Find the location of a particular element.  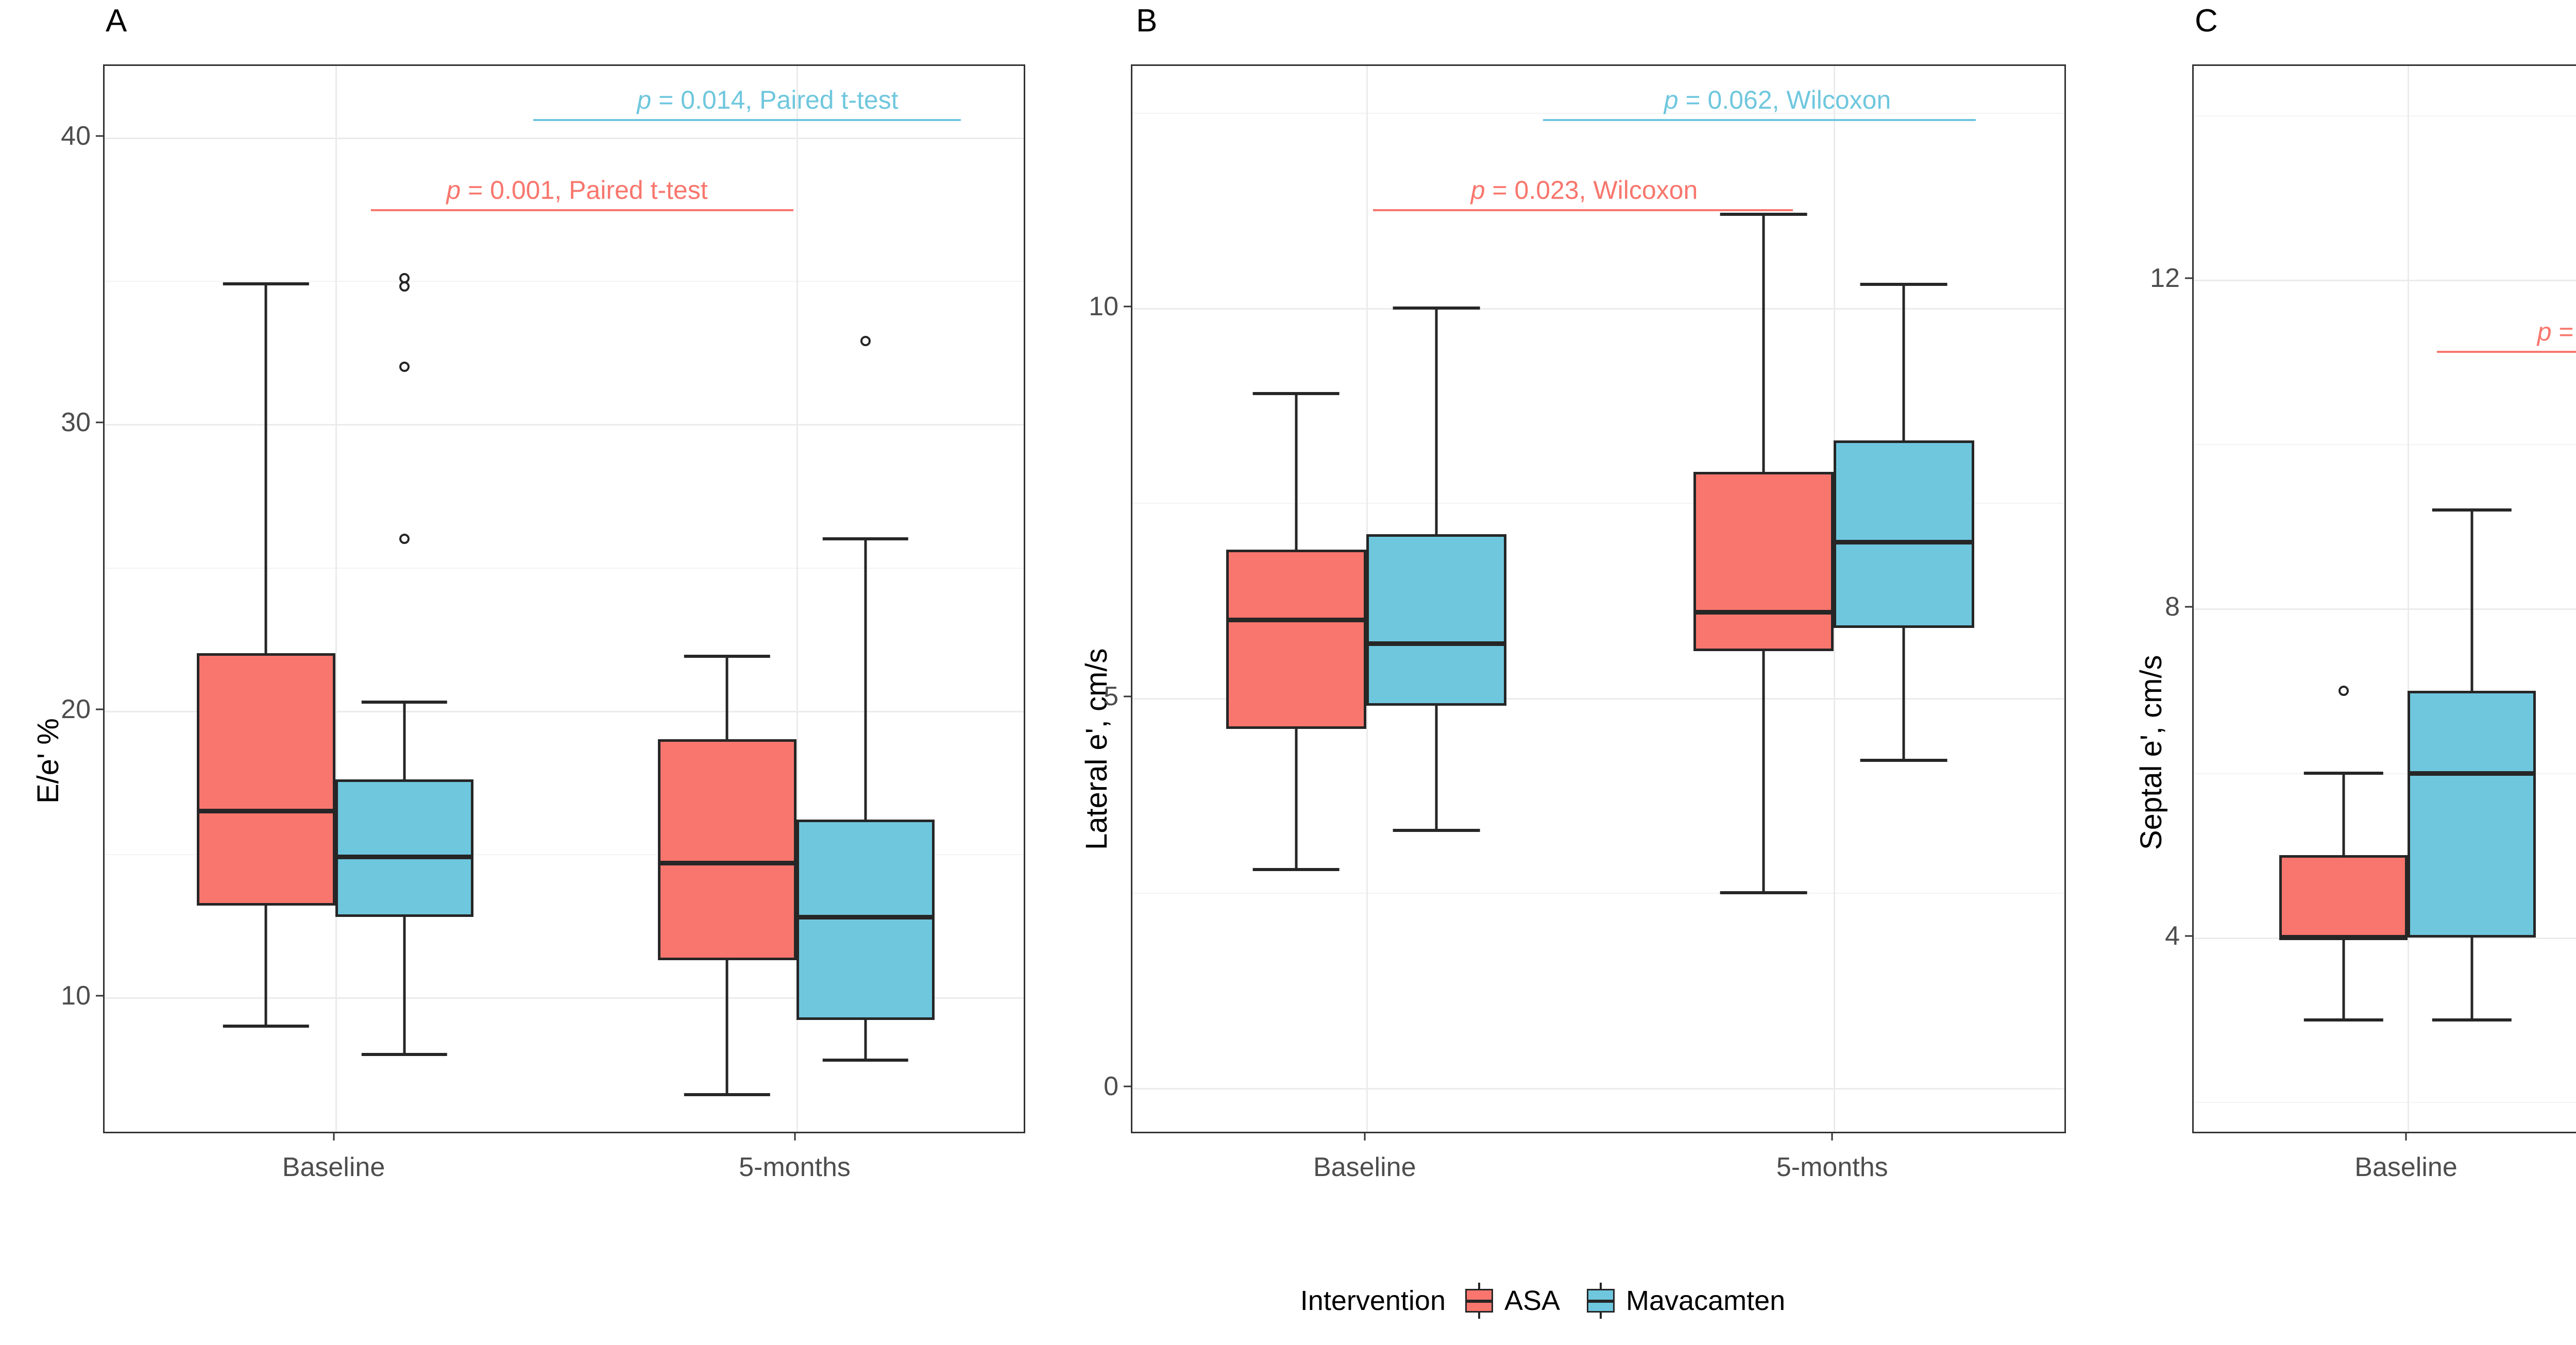

pvalue-annotation: p = 0.014, Paired t-test is located at coordinates (768, 100).